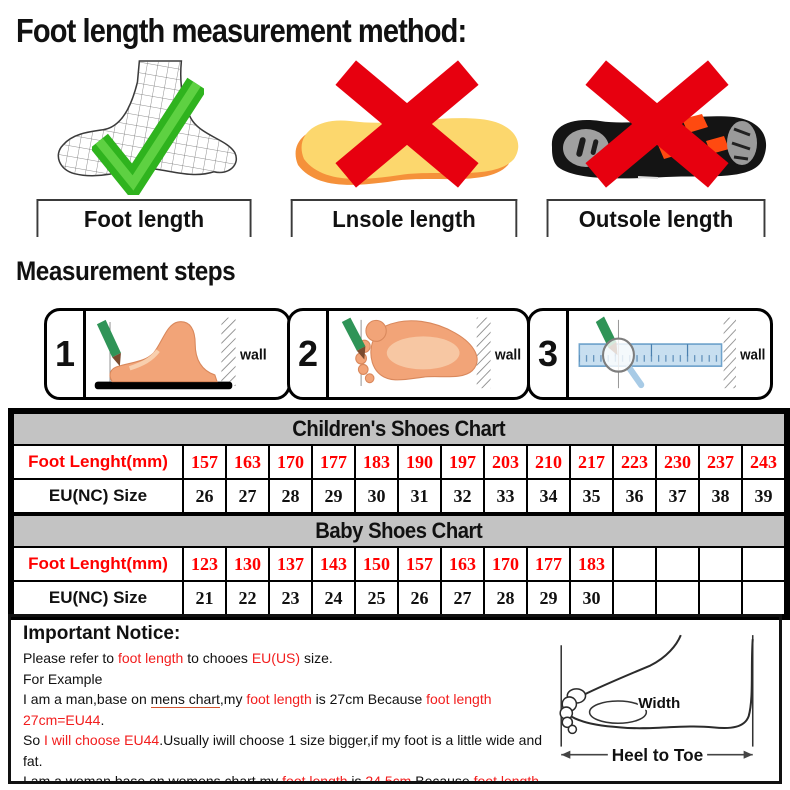 This screenshot has width=790, height=790. Describe the element at coordinates (376, 564) in the screenshot. I see `size-cell: 150` at that location.